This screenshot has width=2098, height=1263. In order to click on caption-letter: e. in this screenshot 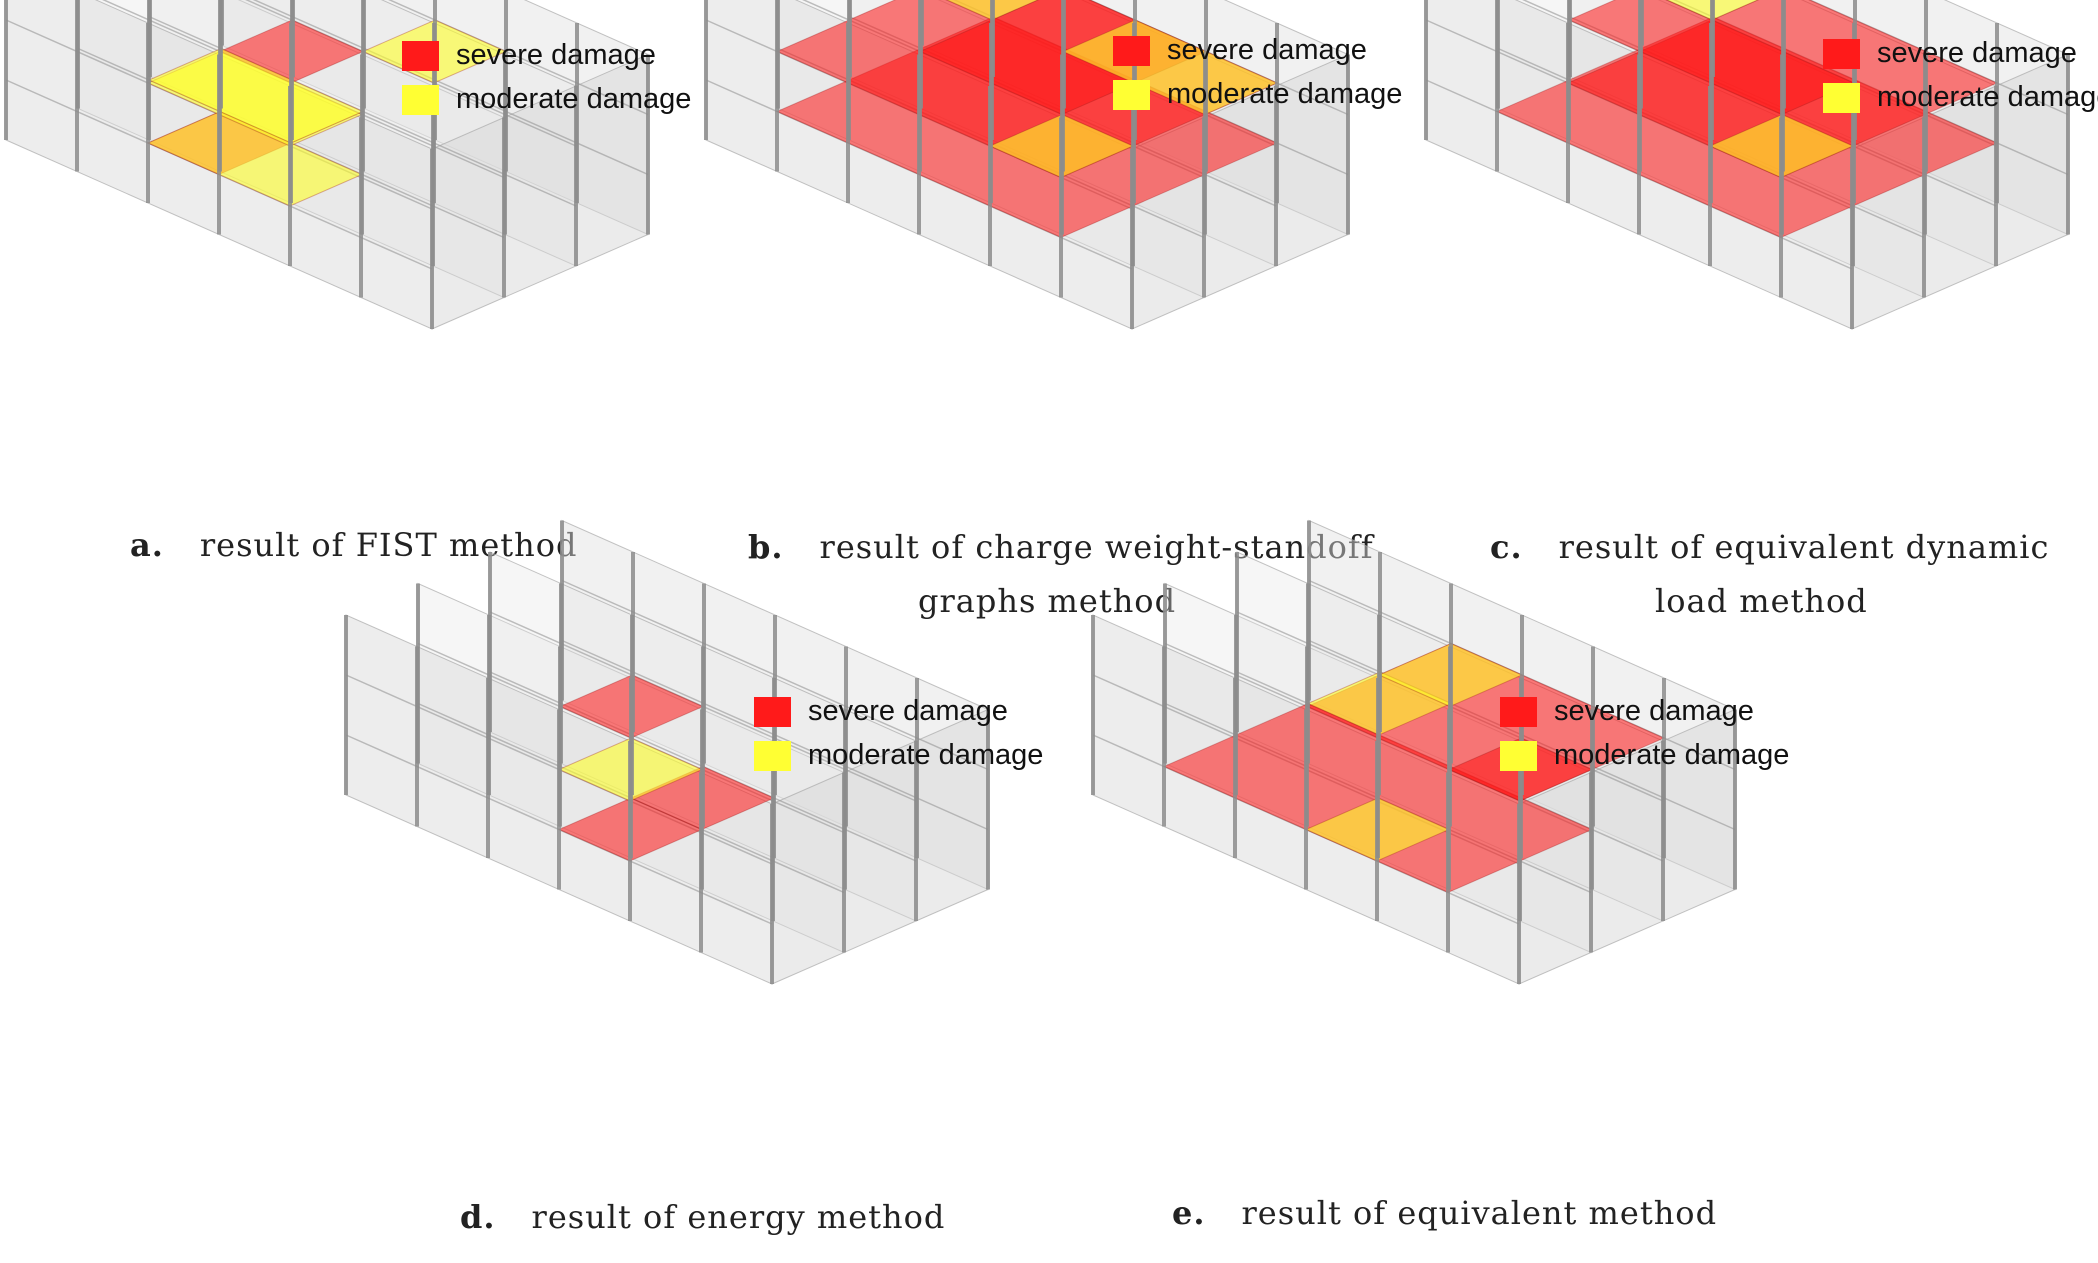, I will do `click(1189, 1213)`.